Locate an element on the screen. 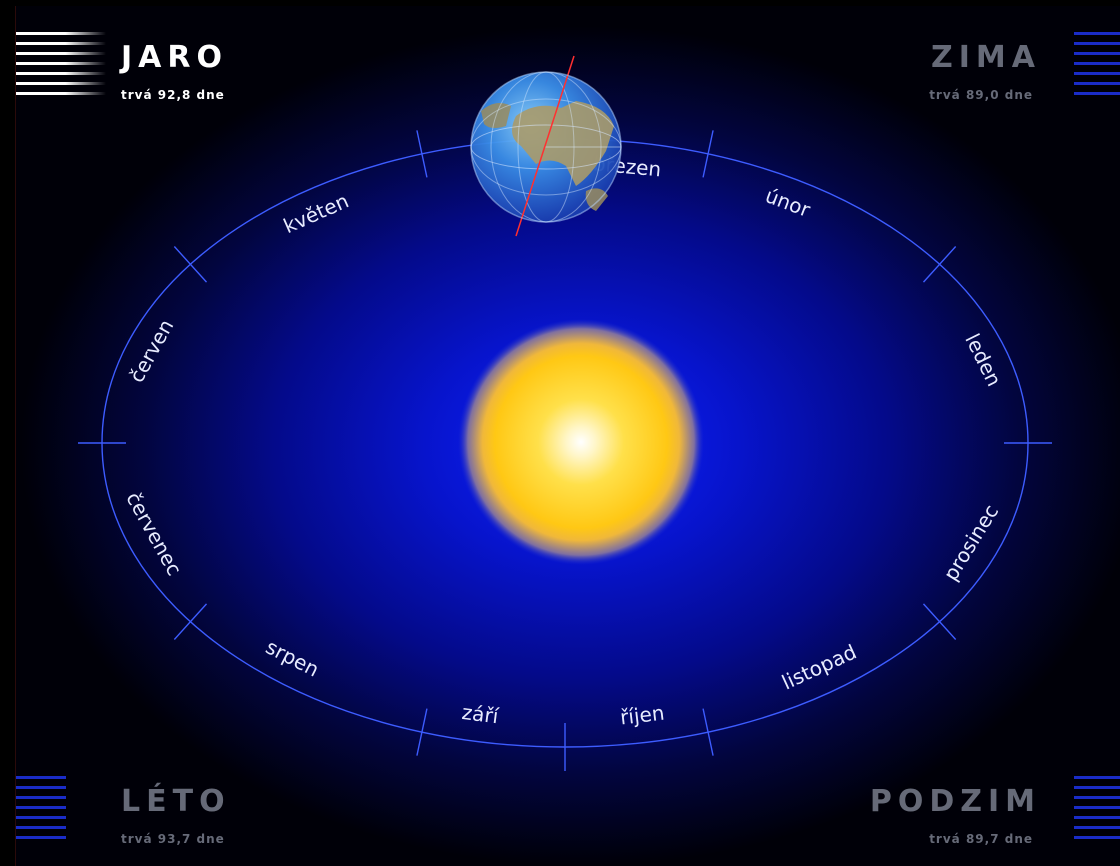  season-winter-duration: trvá 89,0 dne is located at coordinates (981, 95).